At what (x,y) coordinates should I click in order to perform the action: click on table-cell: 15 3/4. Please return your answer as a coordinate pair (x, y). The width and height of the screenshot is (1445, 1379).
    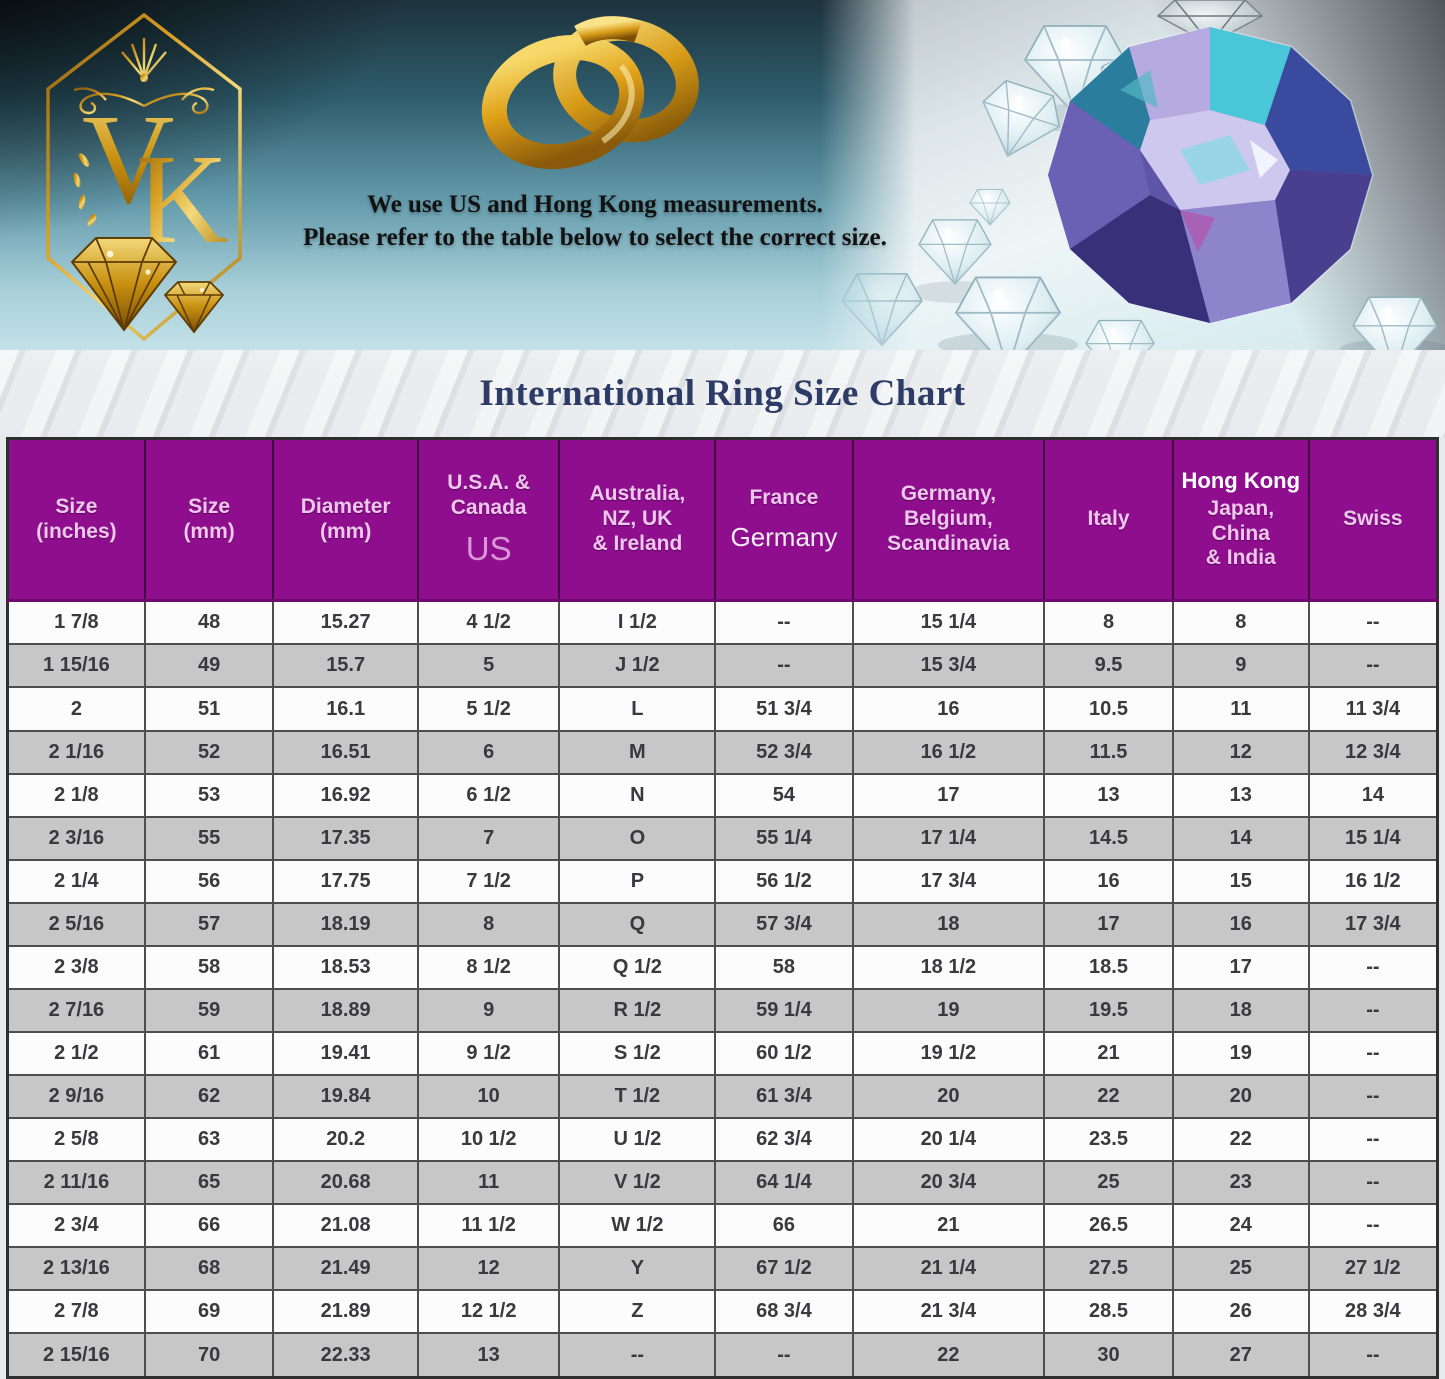
    Looking at the image, I should click on (948, 666).